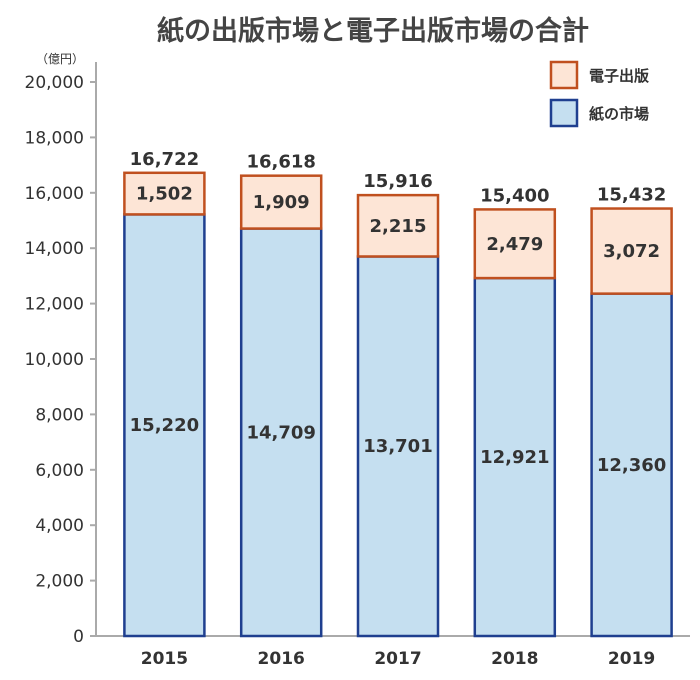 The height and width of the screenshot is (680, 700). What do you see at coordinates (54, 360) in the screenshot?
I see `y-tick-label: 10,000` at bounding box center [54, 360].